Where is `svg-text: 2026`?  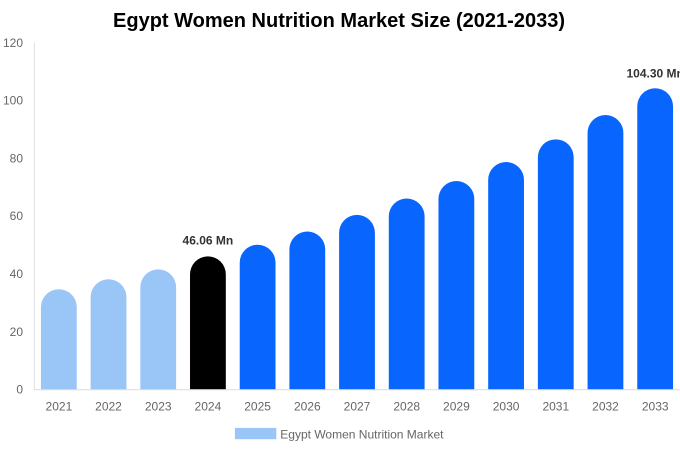 svg-text: 2026 is located at coordinates (307, 407).